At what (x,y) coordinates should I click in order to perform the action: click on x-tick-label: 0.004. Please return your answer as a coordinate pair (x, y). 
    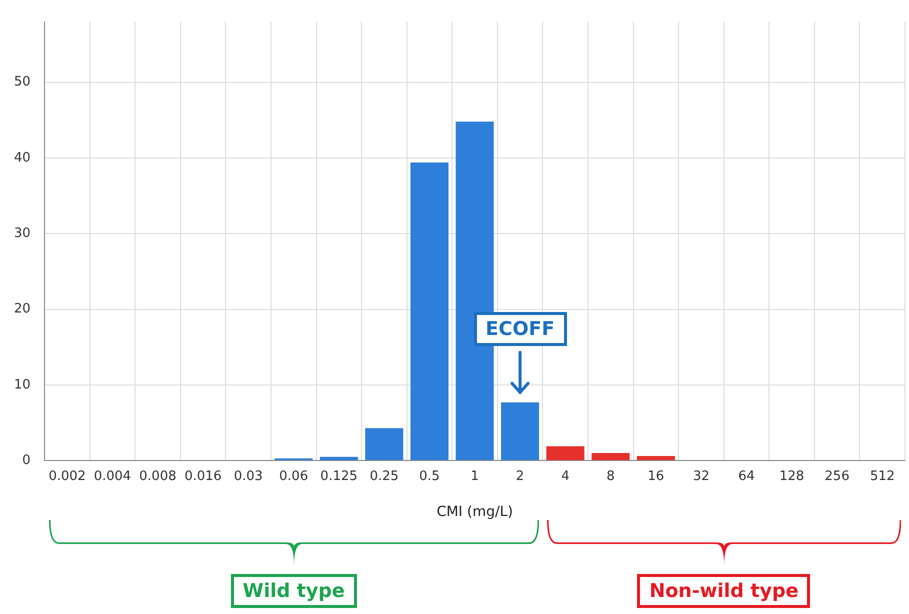
    Looking at the image, I should click on (113, 476).